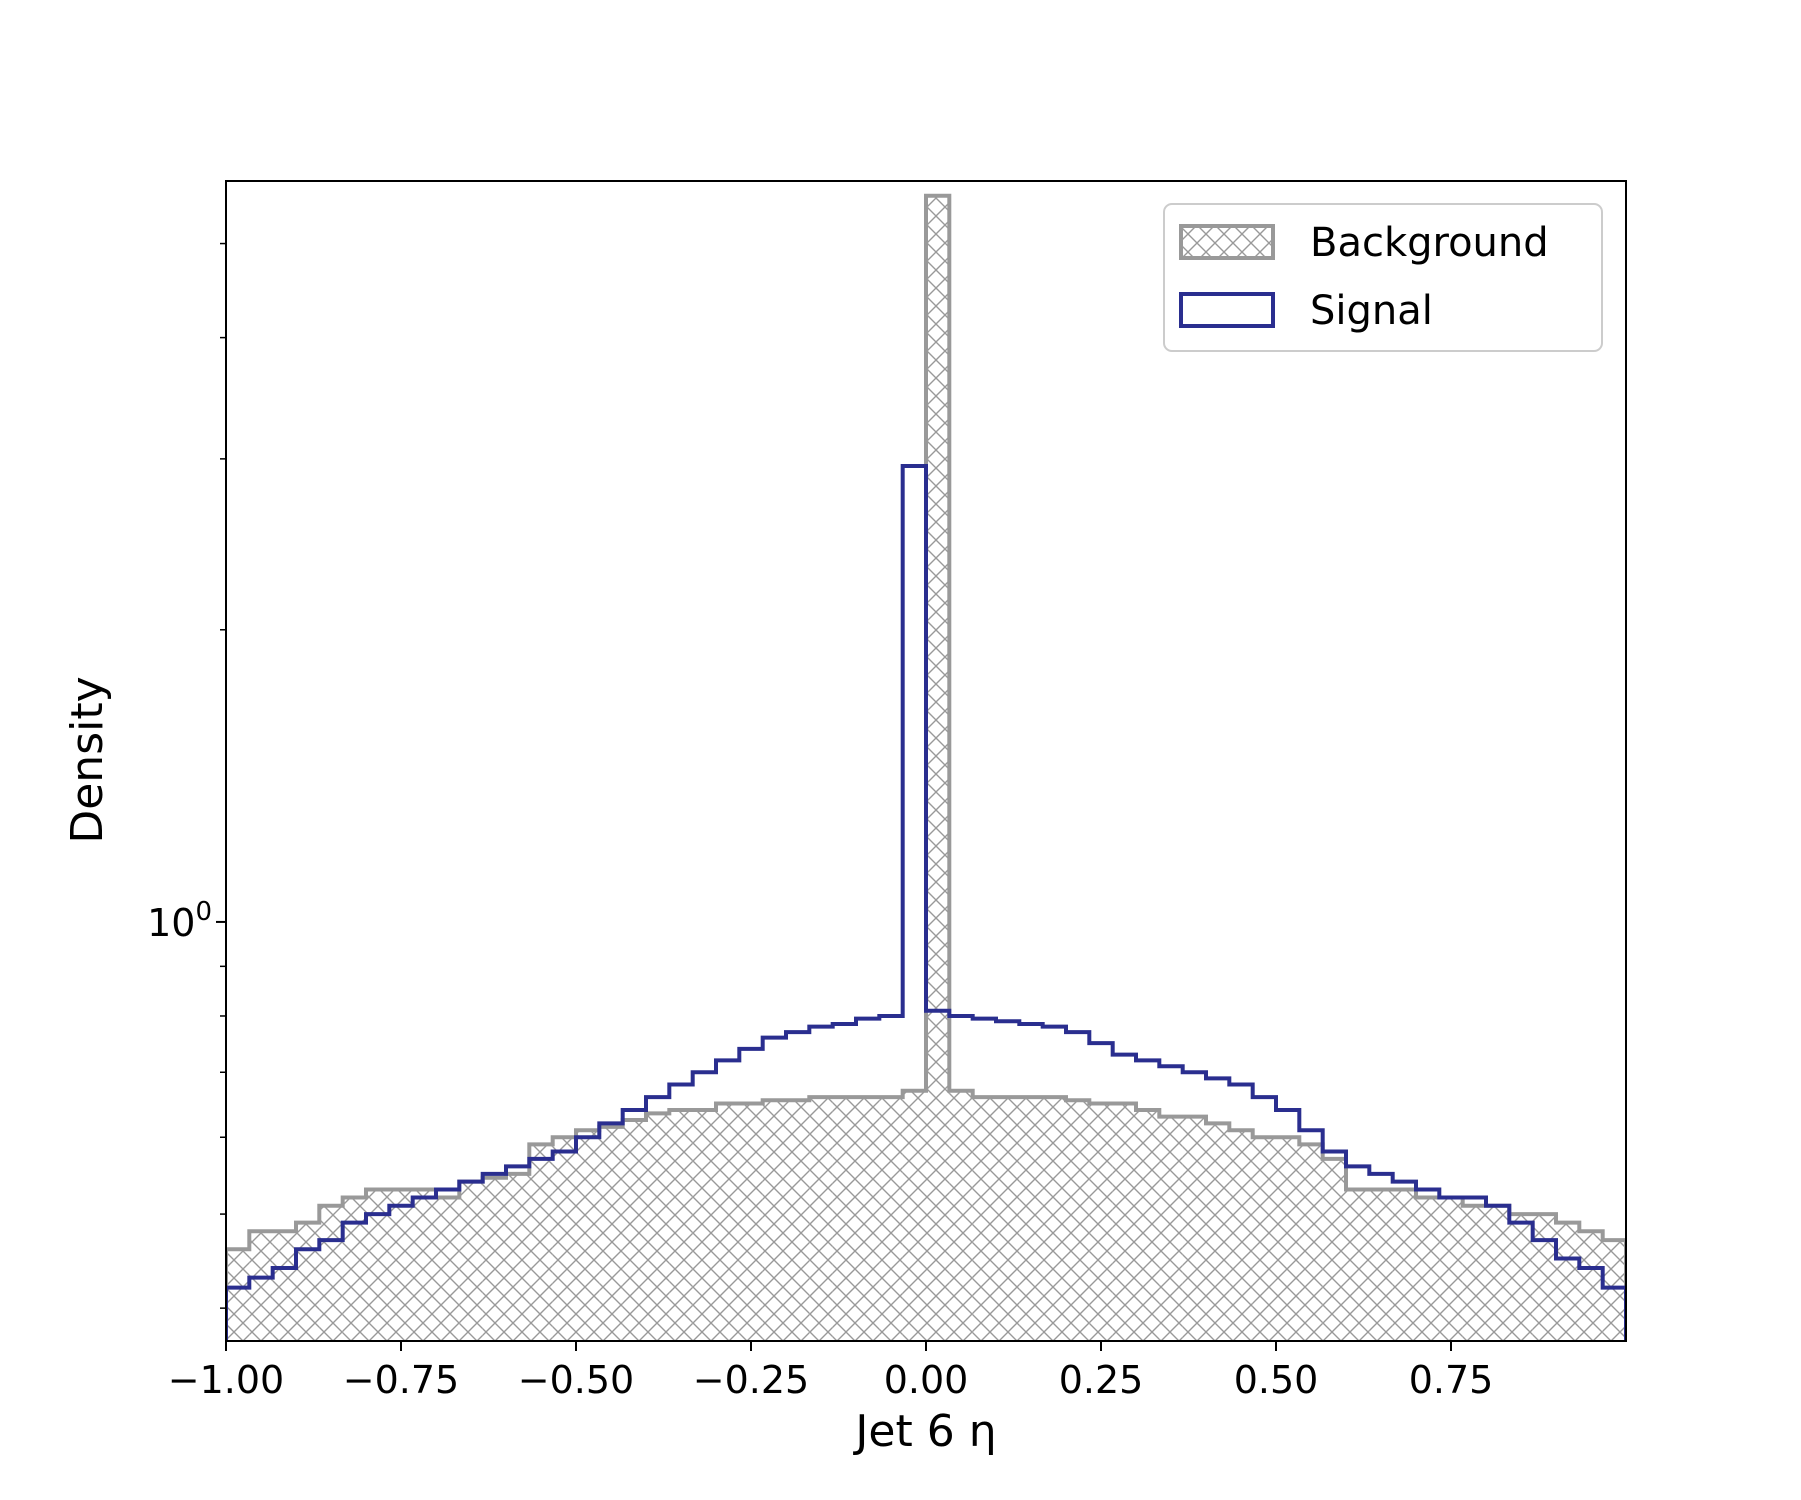 This screenshot has height=1500, width=1801. I want to click on x-tick-label: 0.50, so click(1276, 1380).